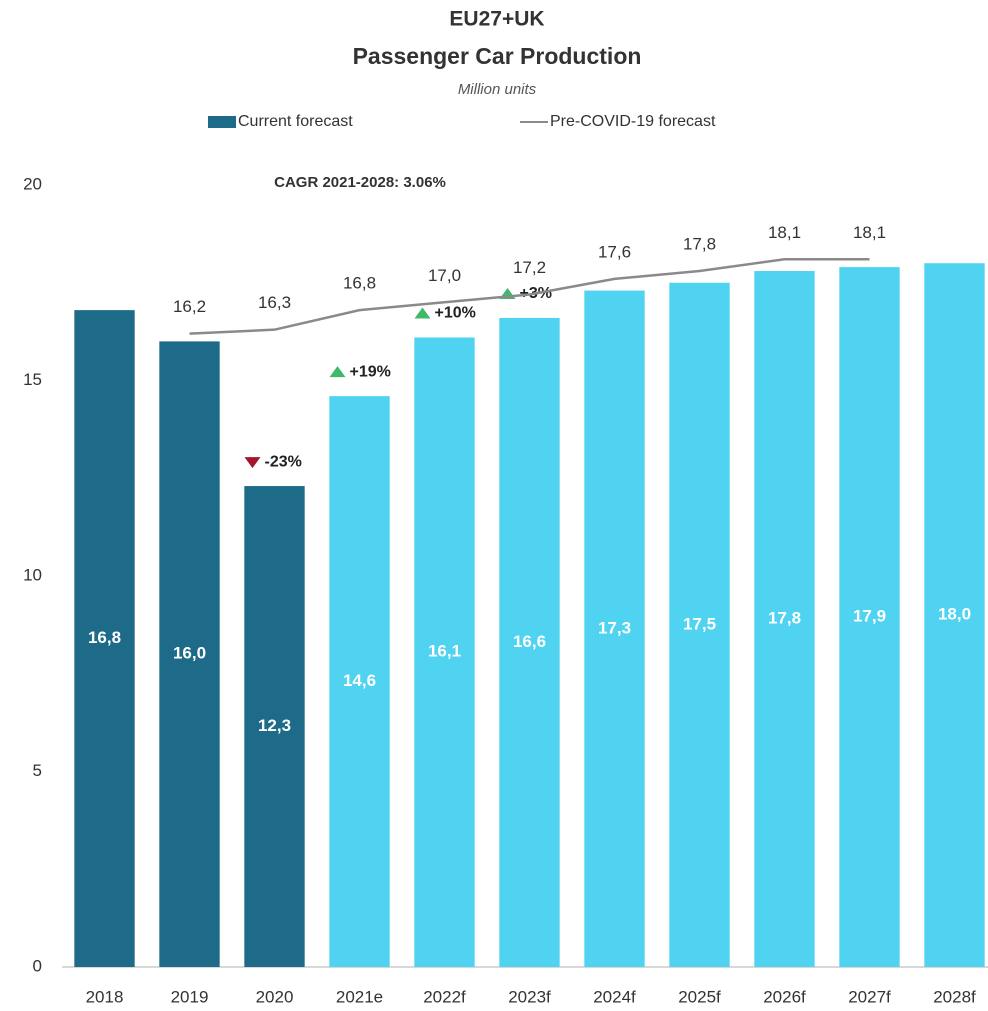 The width and height of the screenshot is (988, 1011). Describe the element at coordinates (497, 89) in the screenshot. I see `unit-label: Million units` at that location.